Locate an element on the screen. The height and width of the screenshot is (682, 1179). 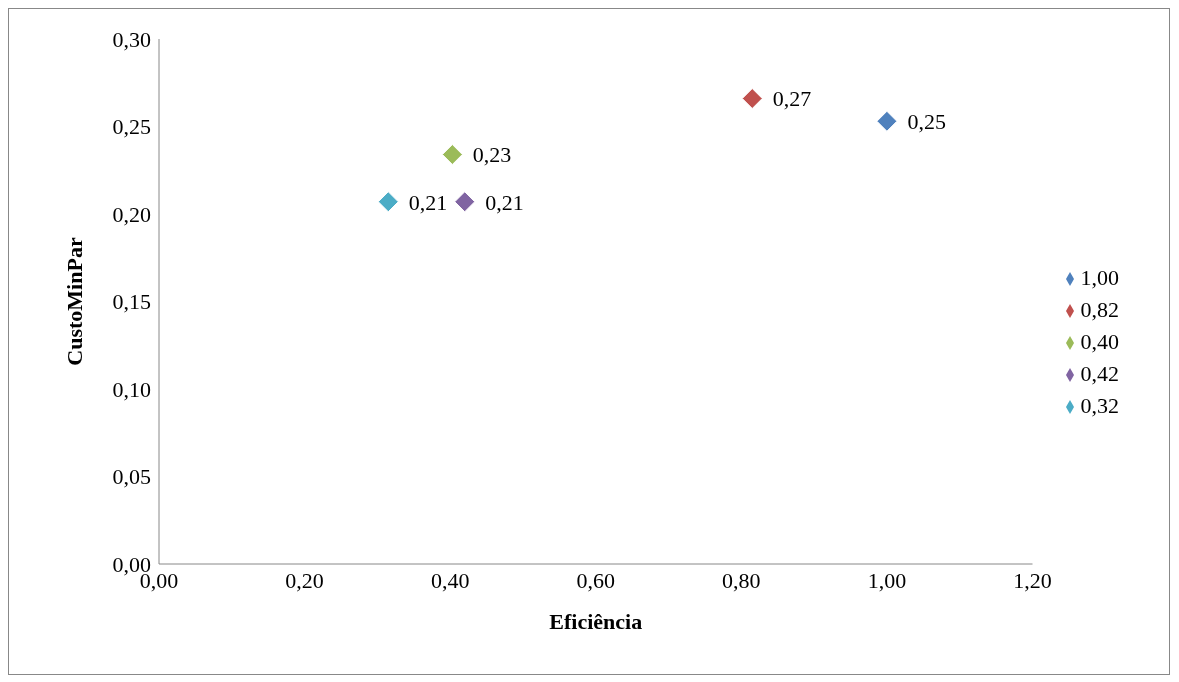
x-axis-title: Eficiência is located at coordinates (596, 621).